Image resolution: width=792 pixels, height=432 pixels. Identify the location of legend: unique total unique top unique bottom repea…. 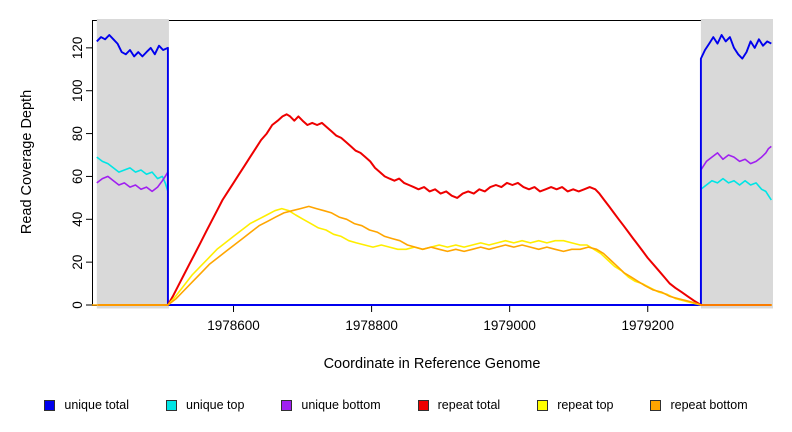
(396, 405).